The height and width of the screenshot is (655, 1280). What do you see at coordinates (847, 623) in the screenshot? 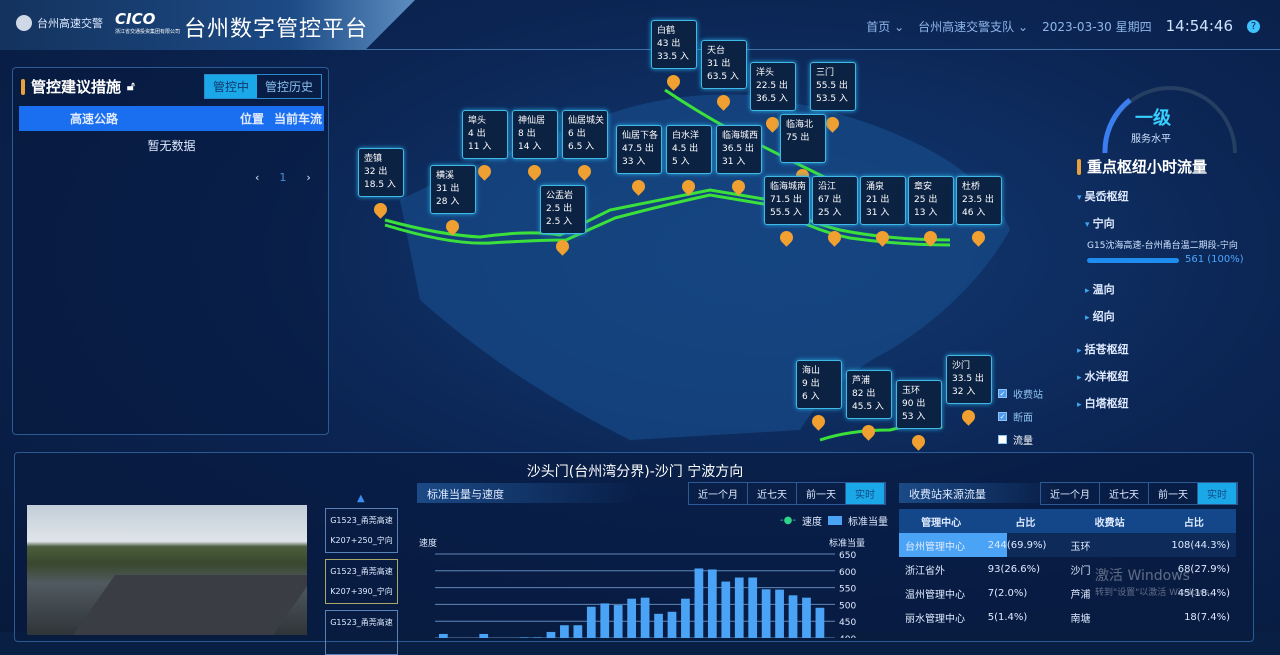
I see `y-tick-label: 450` at bounding box center [847, 623].